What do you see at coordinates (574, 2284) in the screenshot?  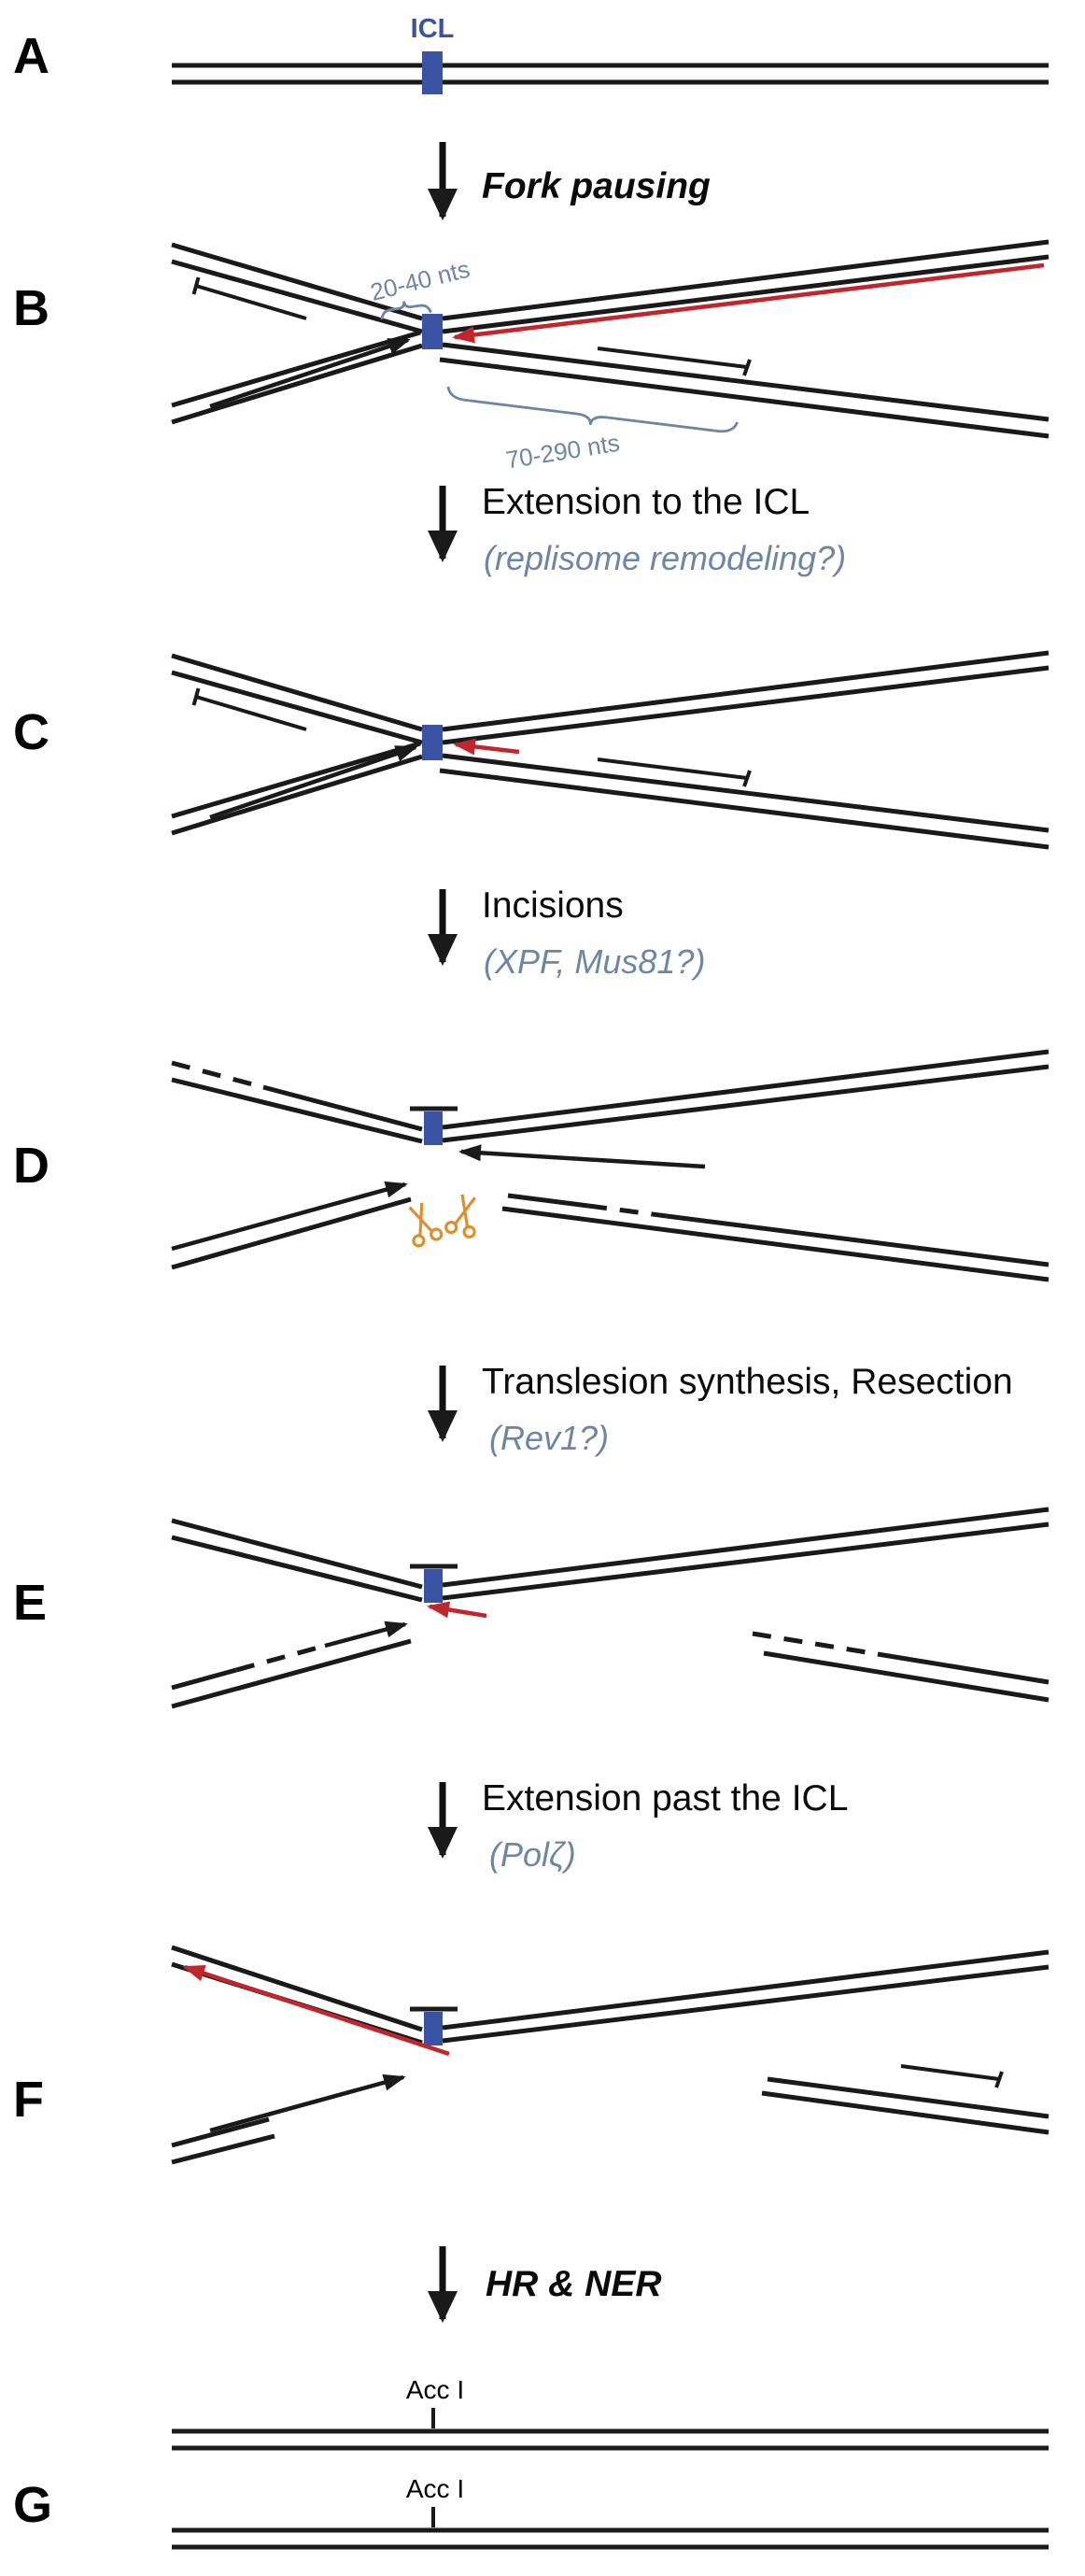 I see `step-6-title: HR & NER` at bounding box center [574, 2284].